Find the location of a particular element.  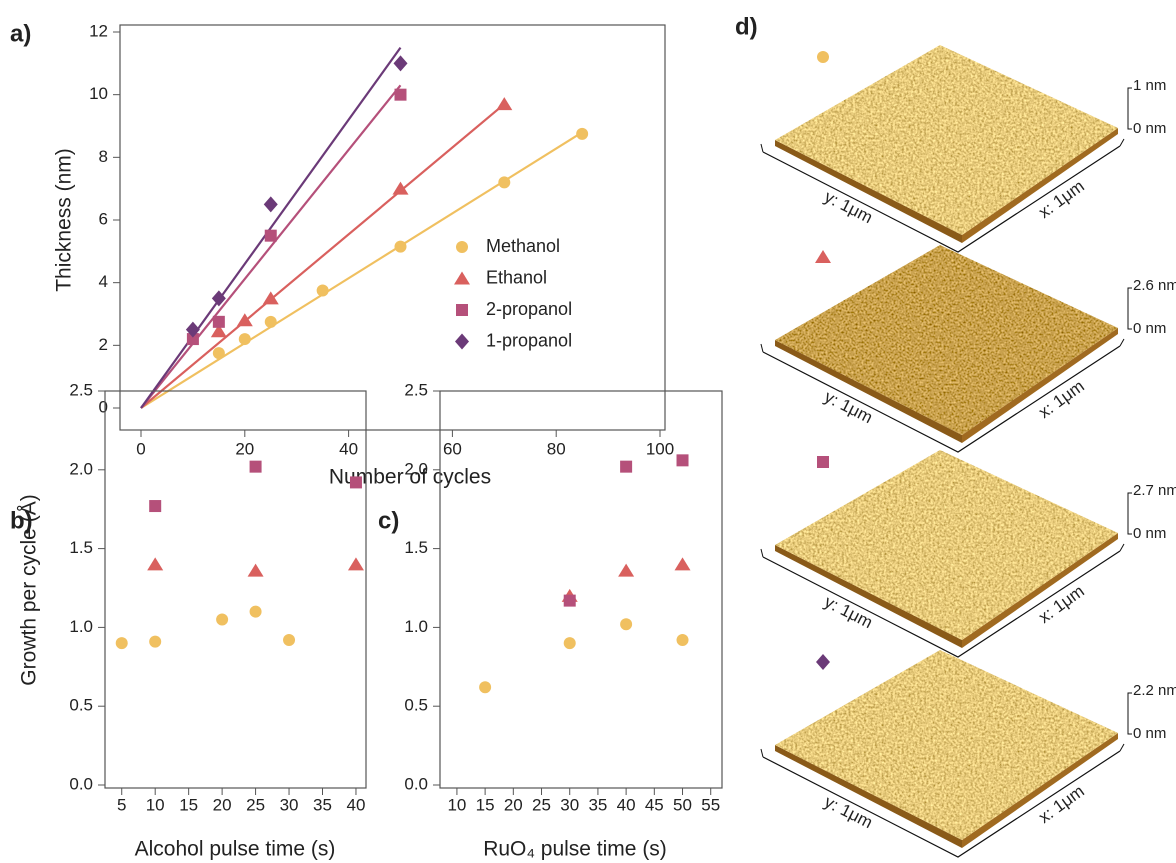

x-tick-label: 0 is located at coordinates (140, 448).